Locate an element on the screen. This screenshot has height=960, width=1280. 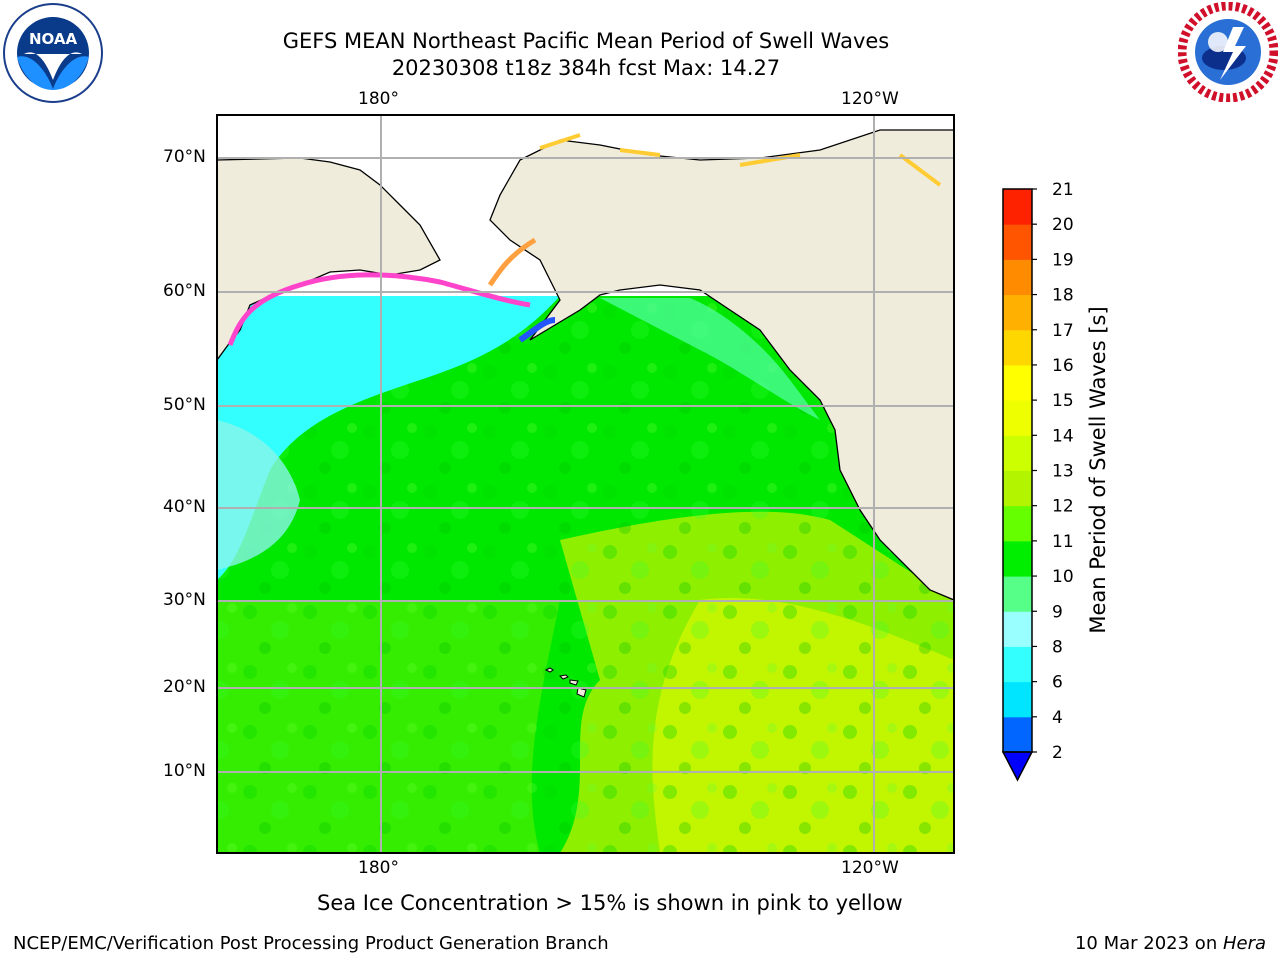
lat-label-70n: 70°N is located at coordinates (184, 157).